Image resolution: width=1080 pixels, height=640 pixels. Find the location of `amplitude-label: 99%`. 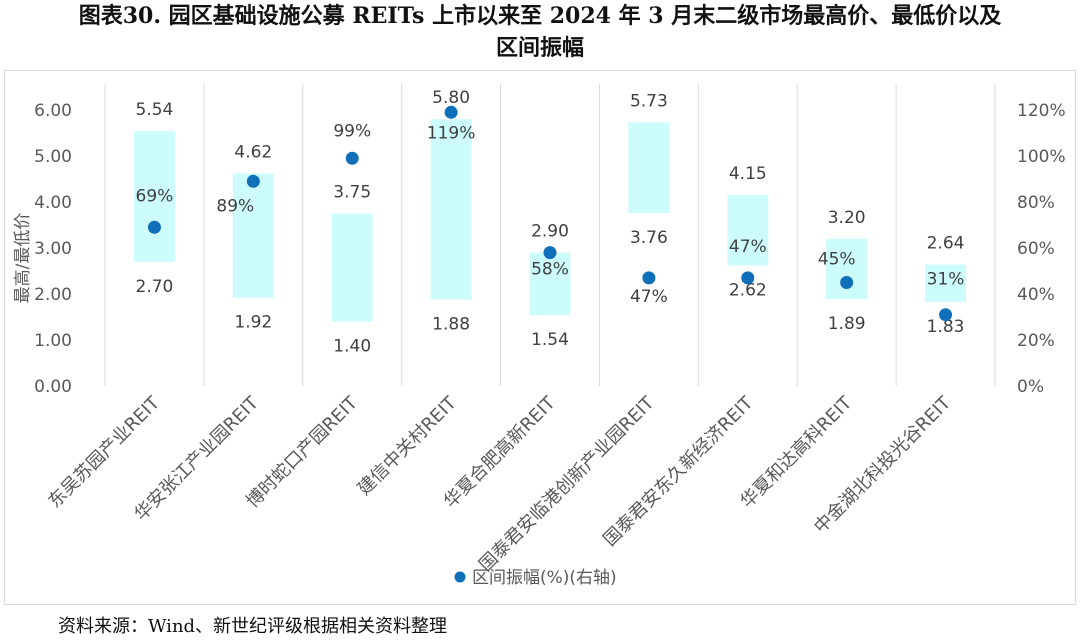

amplitude-label: 99% is located at coordinates (352, 131).